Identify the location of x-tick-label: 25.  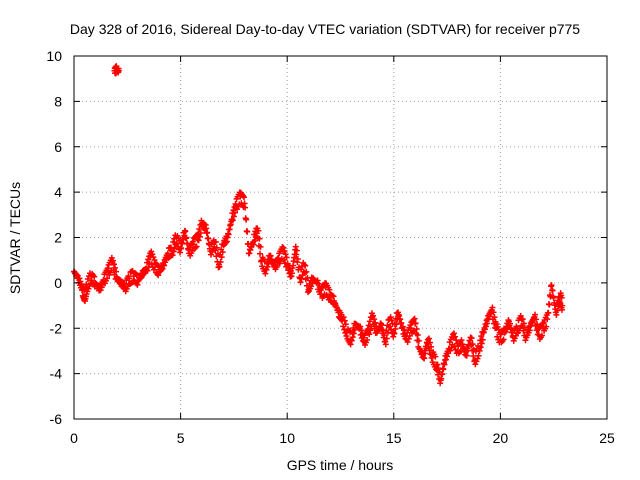
(607, 438).